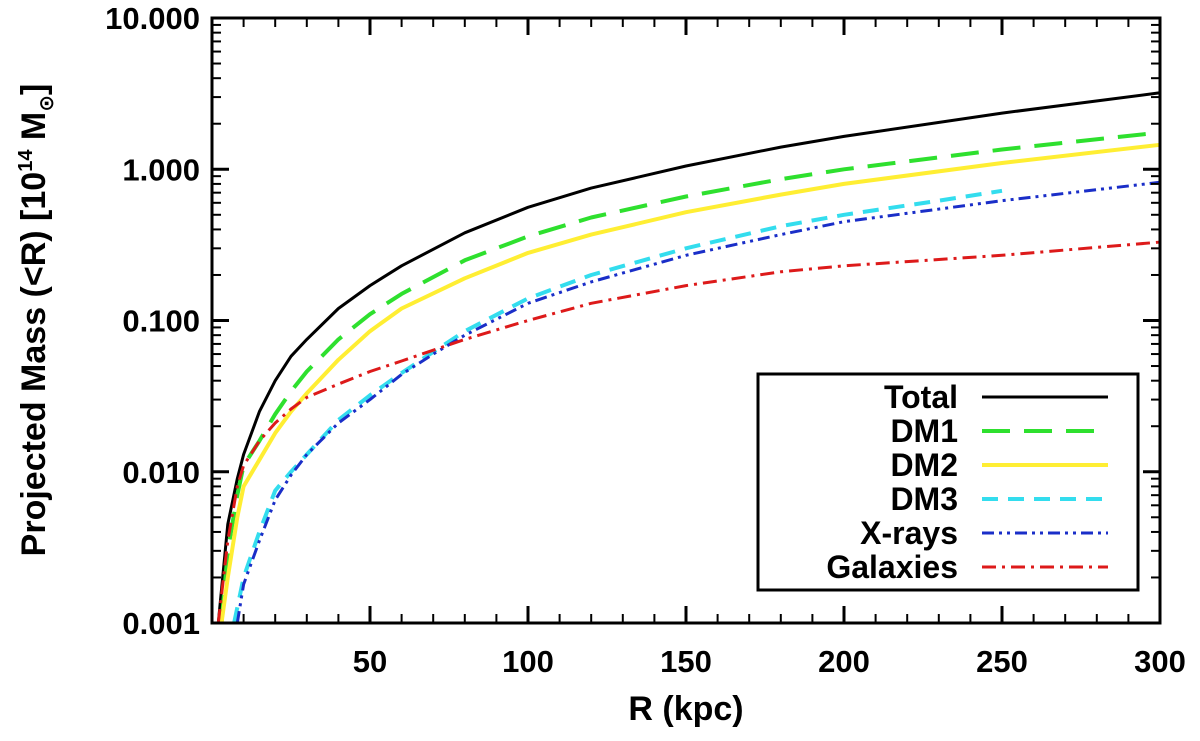 Image resolution: width=1200 pixels, height=741 pixels. I want to click on y-tick-label: 0.010, so click(161, 472).